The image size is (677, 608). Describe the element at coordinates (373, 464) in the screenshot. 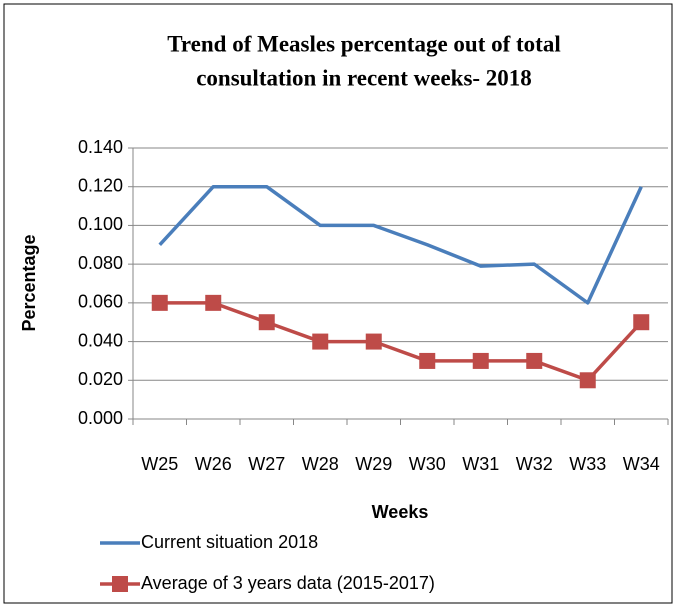

I see `x-tick-label: W29` at that location.